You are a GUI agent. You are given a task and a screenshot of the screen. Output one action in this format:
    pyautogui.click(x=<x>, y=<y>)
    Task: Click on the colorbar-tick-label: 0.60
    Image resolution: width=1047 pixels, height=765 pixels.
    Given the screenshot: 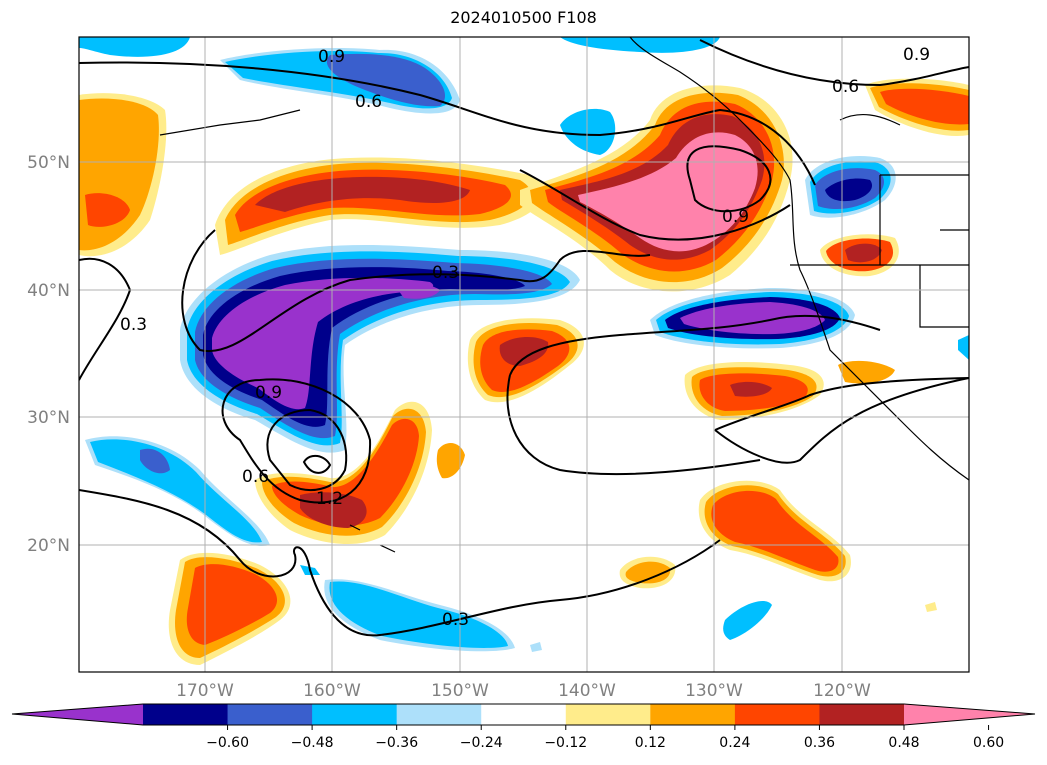 What is the action you would take?
    pyautogui.click(x=988, y=743)
    